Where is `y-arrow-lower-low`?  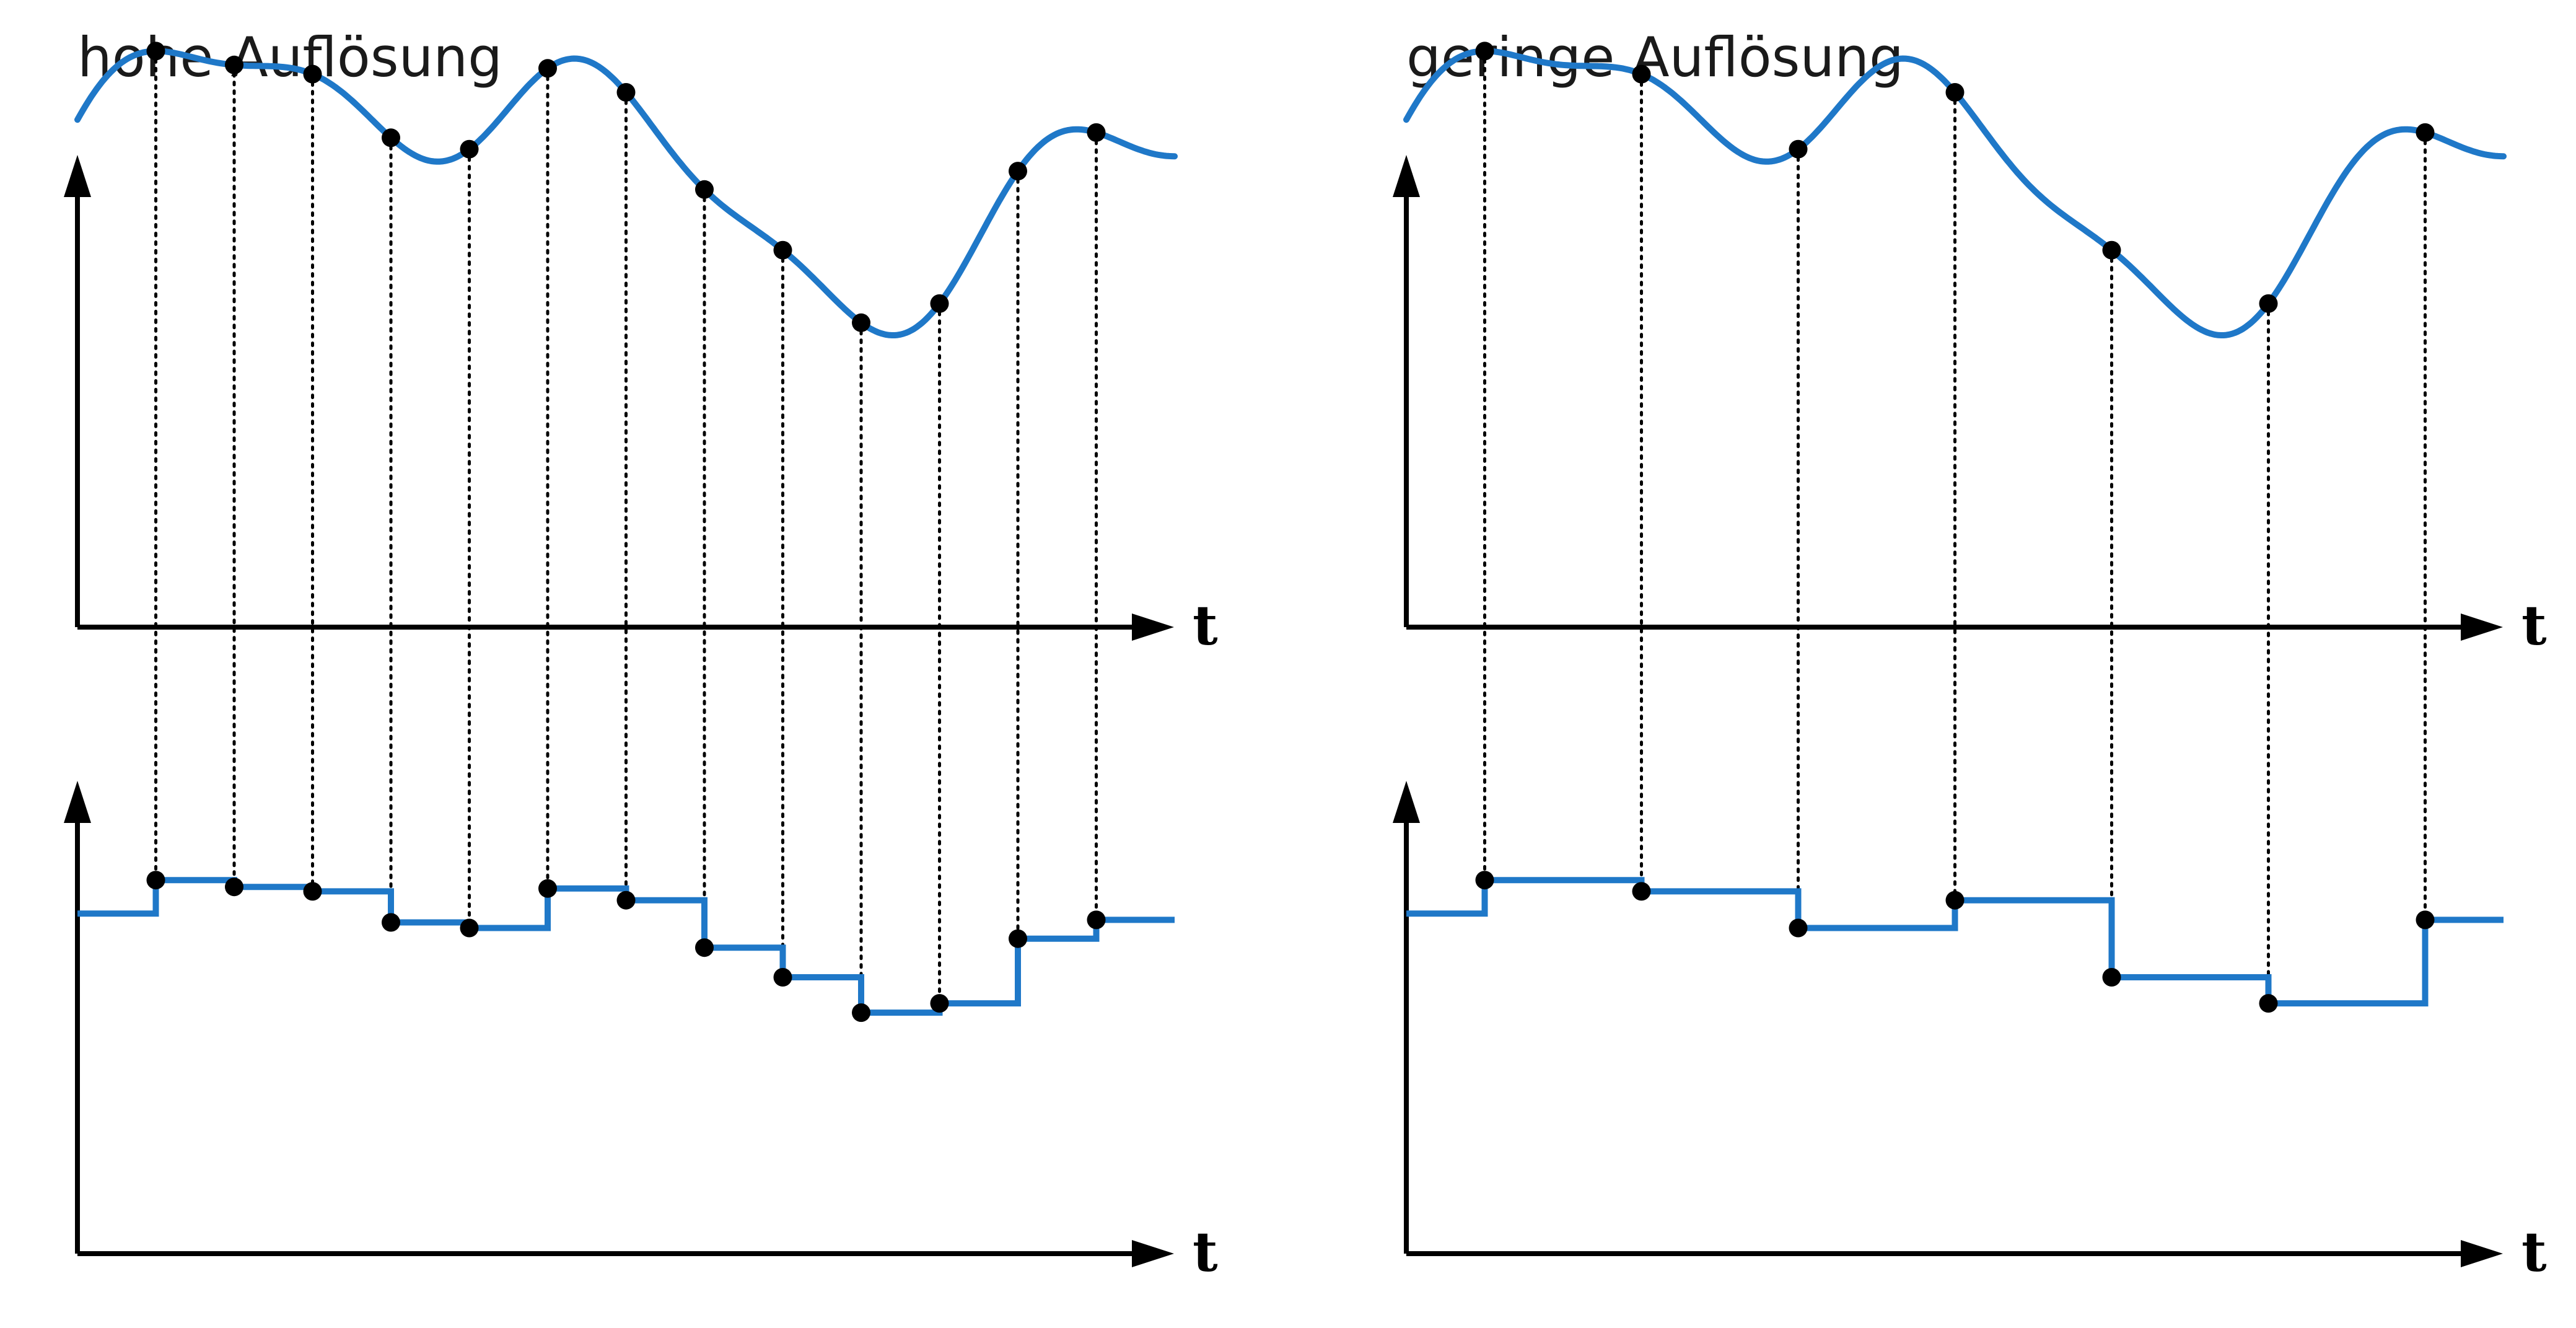
y-arrow-lower-low is located at coordinates (1406, 802).